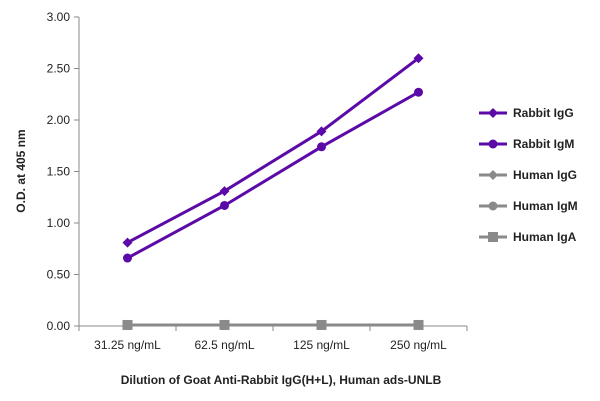  I want to click on legend-label: Human IgA, so click(545, 237).